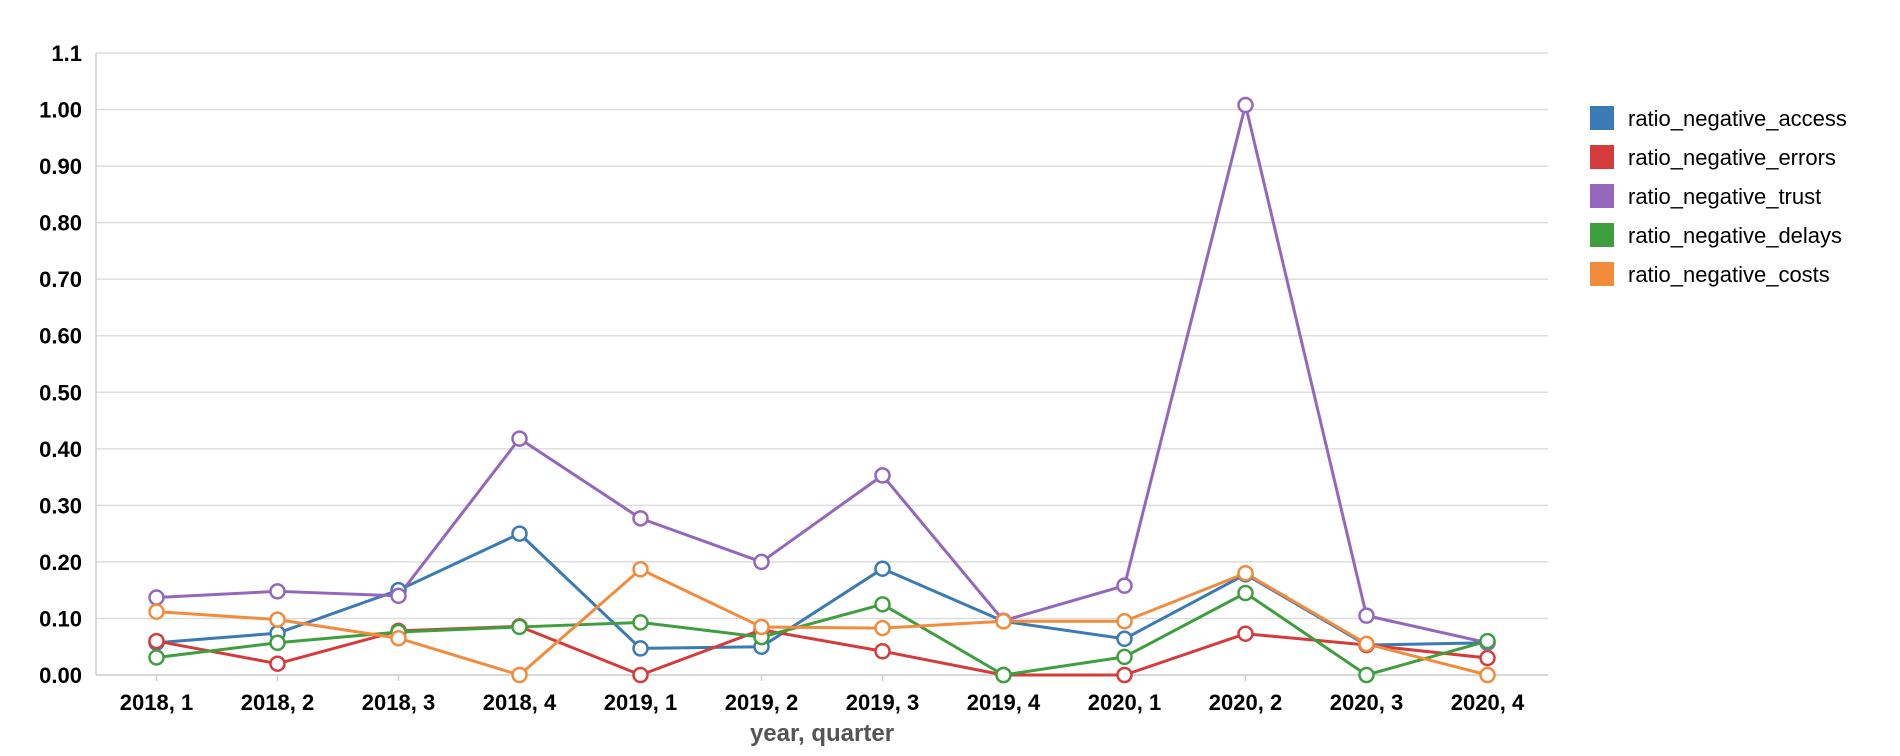  What do you see at coordinates (822, 733) in the screenshot?
I see `x-axis-title: year, quarter` at bounding box center [822, 733].